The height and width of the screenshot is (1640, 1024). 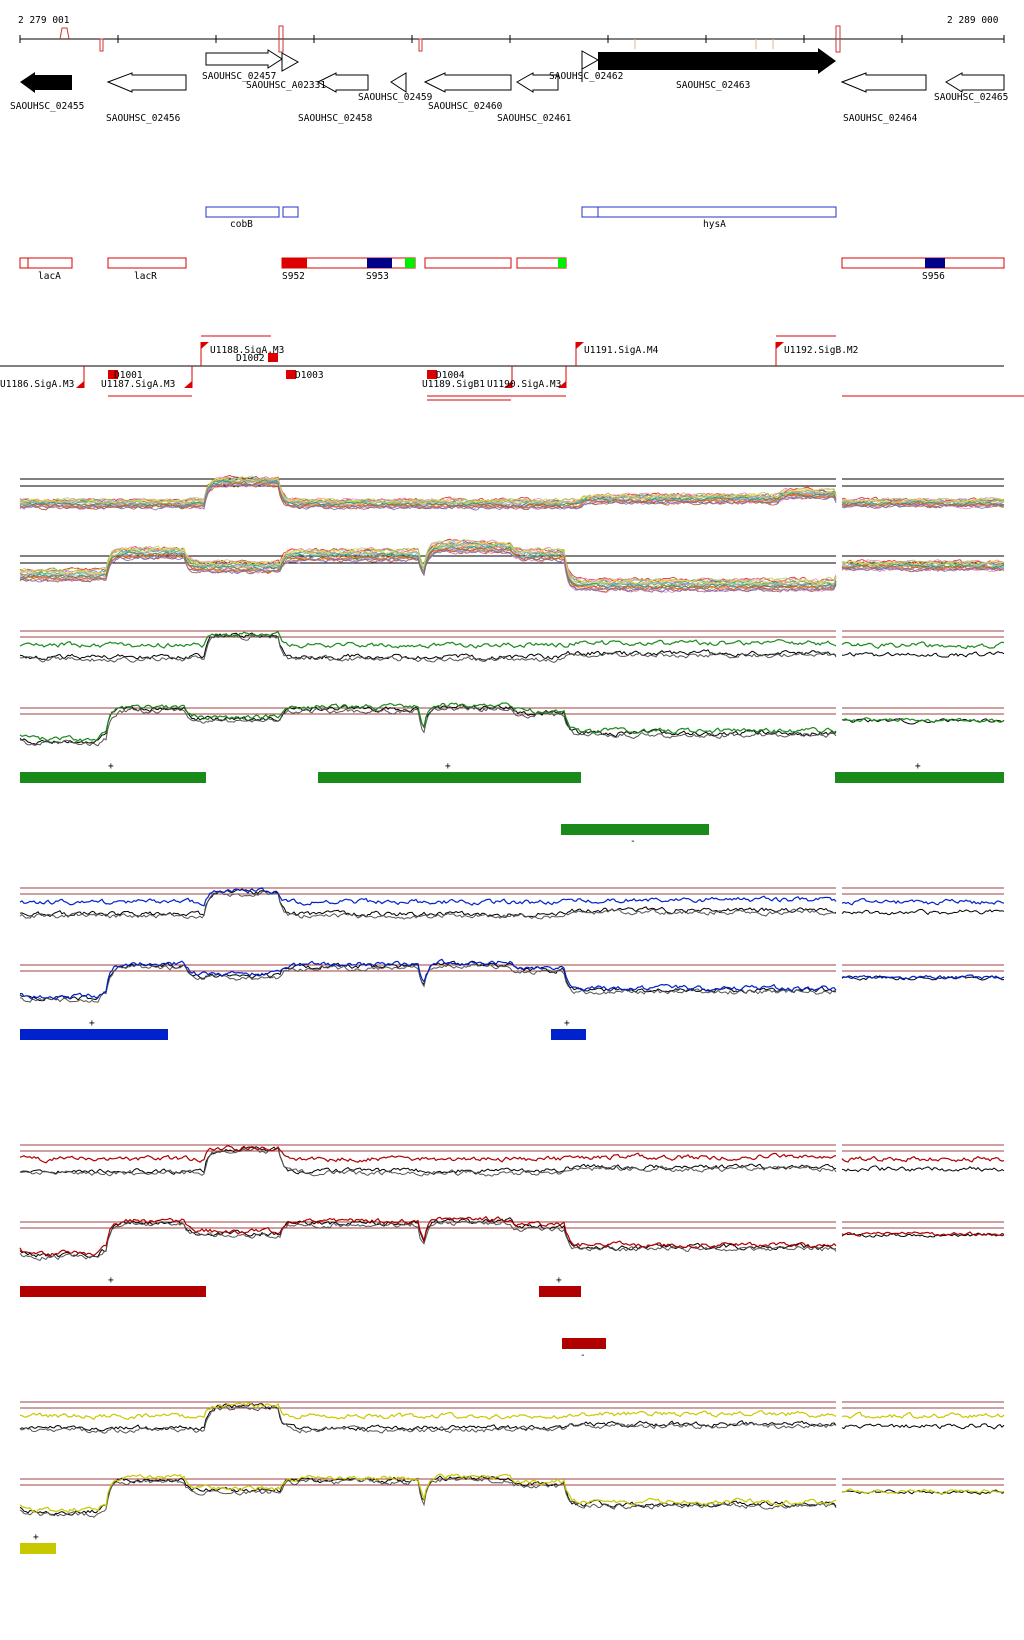 What do you see at coordinates (290, 62) in the screenshot?
I see `gene-arrow-A02331` at bounding box center [290, 62].